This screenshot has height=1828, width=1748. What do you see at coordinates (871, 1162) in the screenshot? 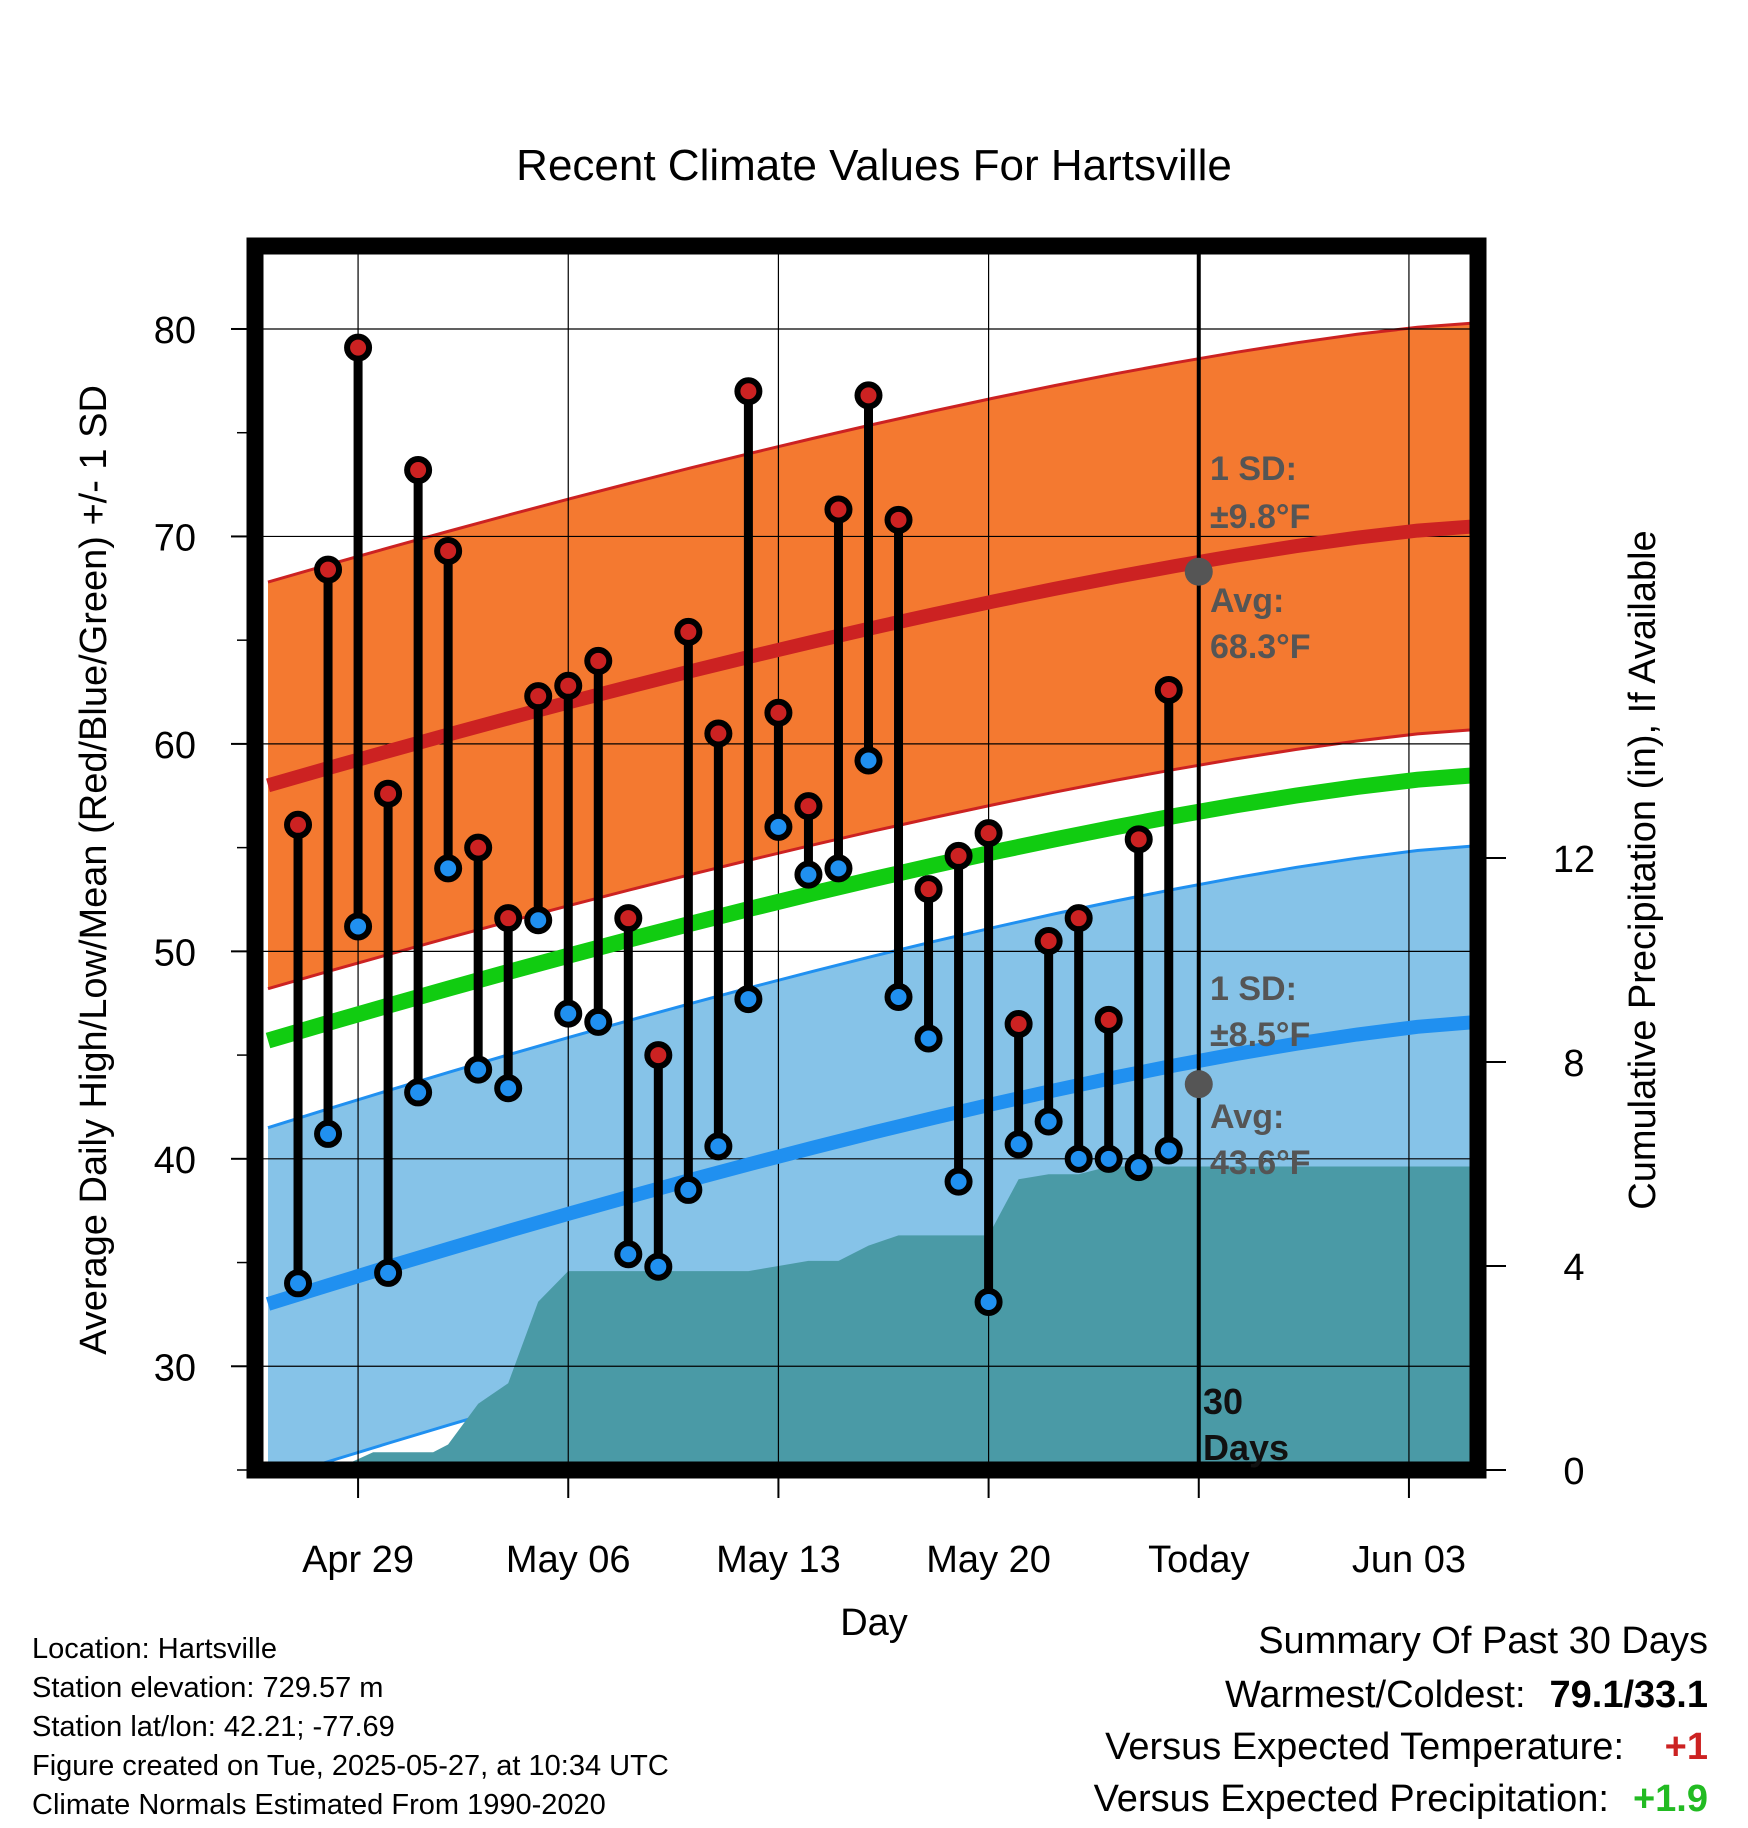
I see `normal-low-line` at bounding box center [871, 1162].